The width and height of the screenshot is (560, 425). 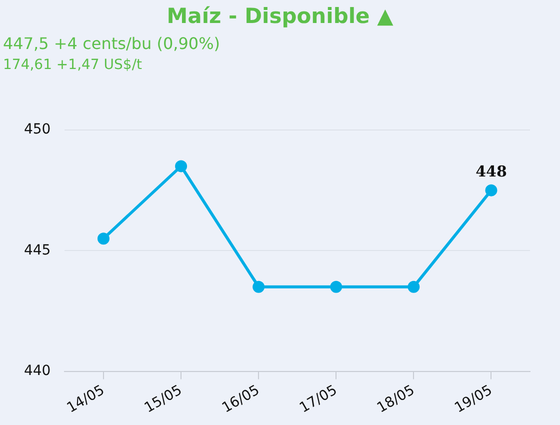 I want to click on y-tick-label: 440, so click(x=37, y=370).